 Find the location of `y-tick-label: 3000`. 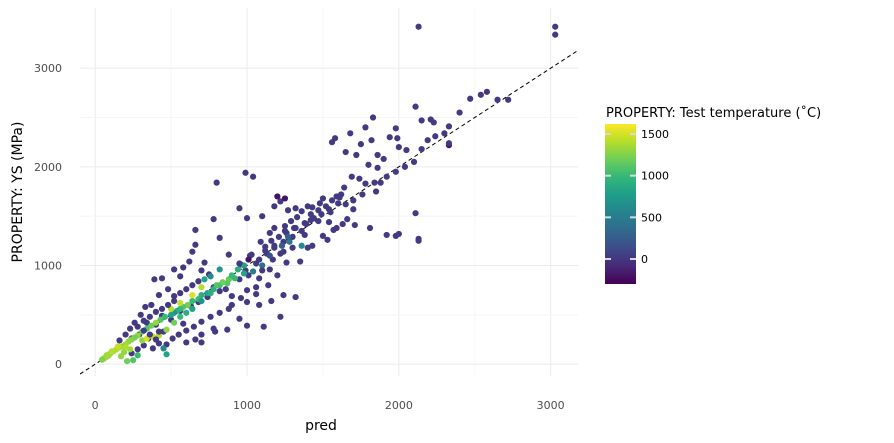

y-tick-label: 3000 is located at coordinates (48, 68).